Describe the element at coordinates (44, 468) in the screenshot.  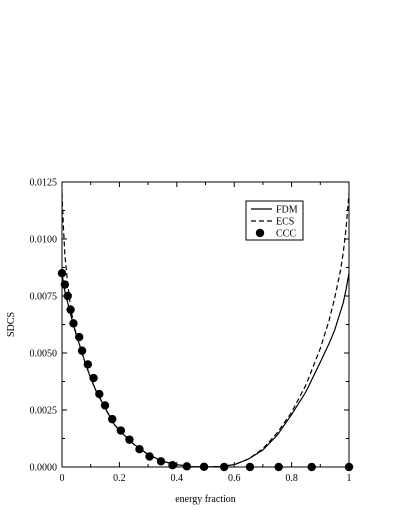
I see `y-tick-label: 0.0000` at that location.